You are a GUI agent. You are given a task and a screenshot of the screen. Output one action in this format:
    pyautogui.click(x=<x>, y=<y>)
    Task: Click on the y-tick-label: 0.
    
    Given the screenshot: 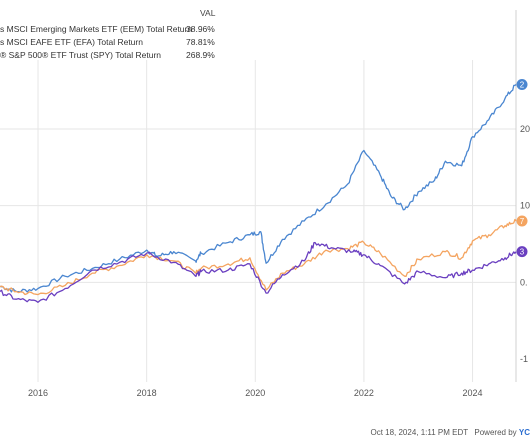 What is the action you would take?
    pyautogui.click(x=524, y=282)
    